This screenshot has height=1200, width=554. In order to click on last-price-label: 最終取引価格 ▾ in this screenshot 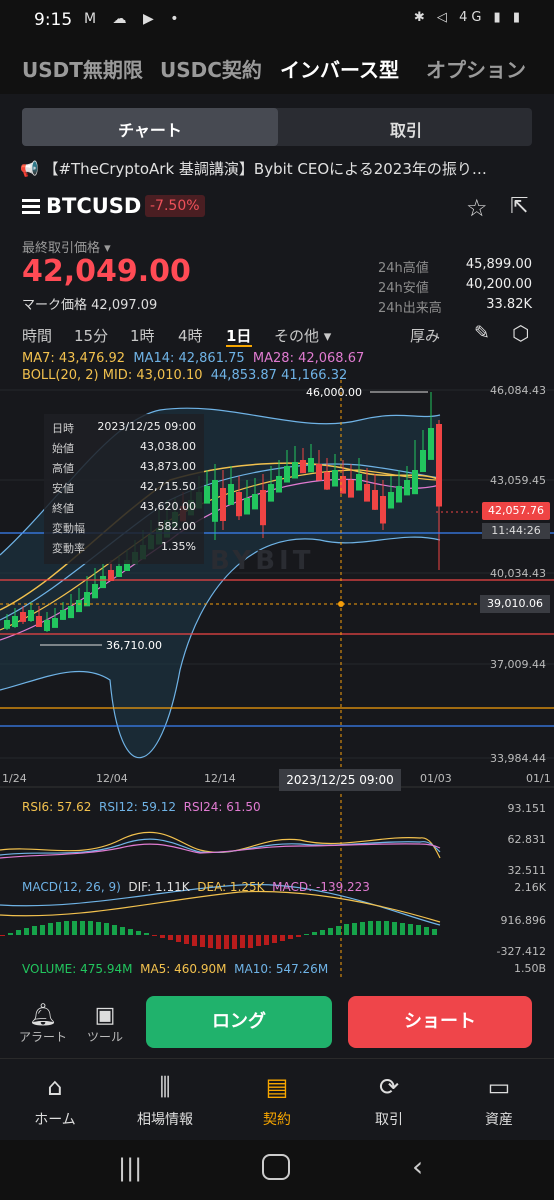, I will do `click(66, 248)`.